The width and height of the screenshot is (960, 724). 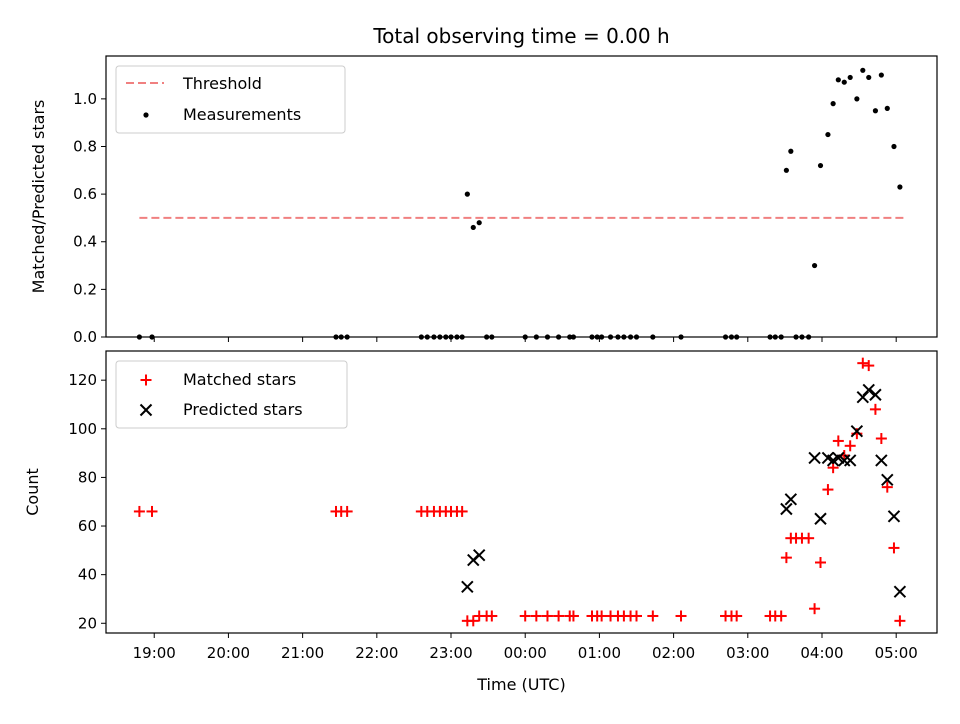 What do you see at coordinates (520, 36) in the screenshot?
I see `chart-title: Total observing time = 0.00 h` at bounding box center [520, 36].